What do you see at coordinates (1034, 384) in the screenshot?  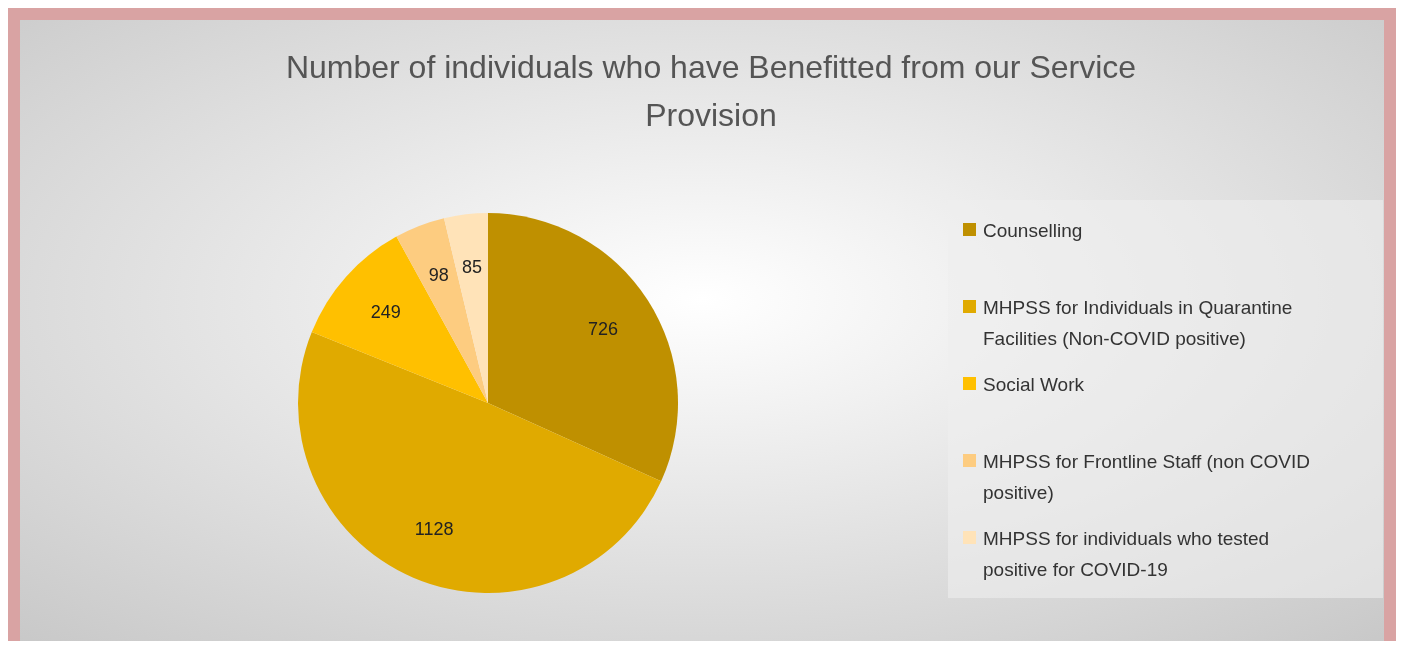 I see `legend-label: Social Work` at bounding box center [1034, 384].